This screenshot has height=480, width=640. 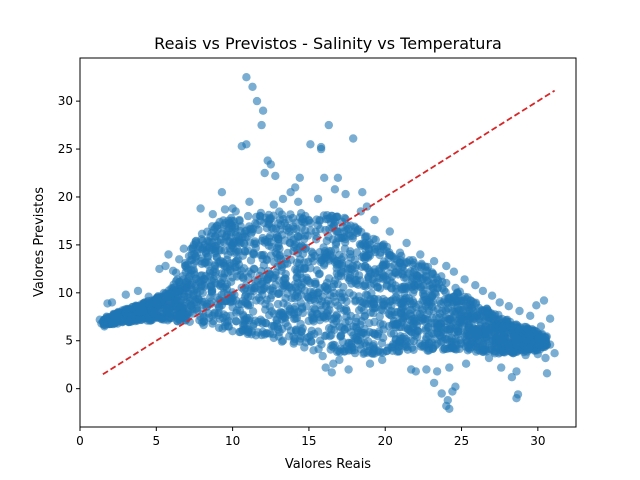 What do you see at coordinates (232, 441) in the screenshot?
I see `x-tick-label: 10` at bounding box center [232, 441].